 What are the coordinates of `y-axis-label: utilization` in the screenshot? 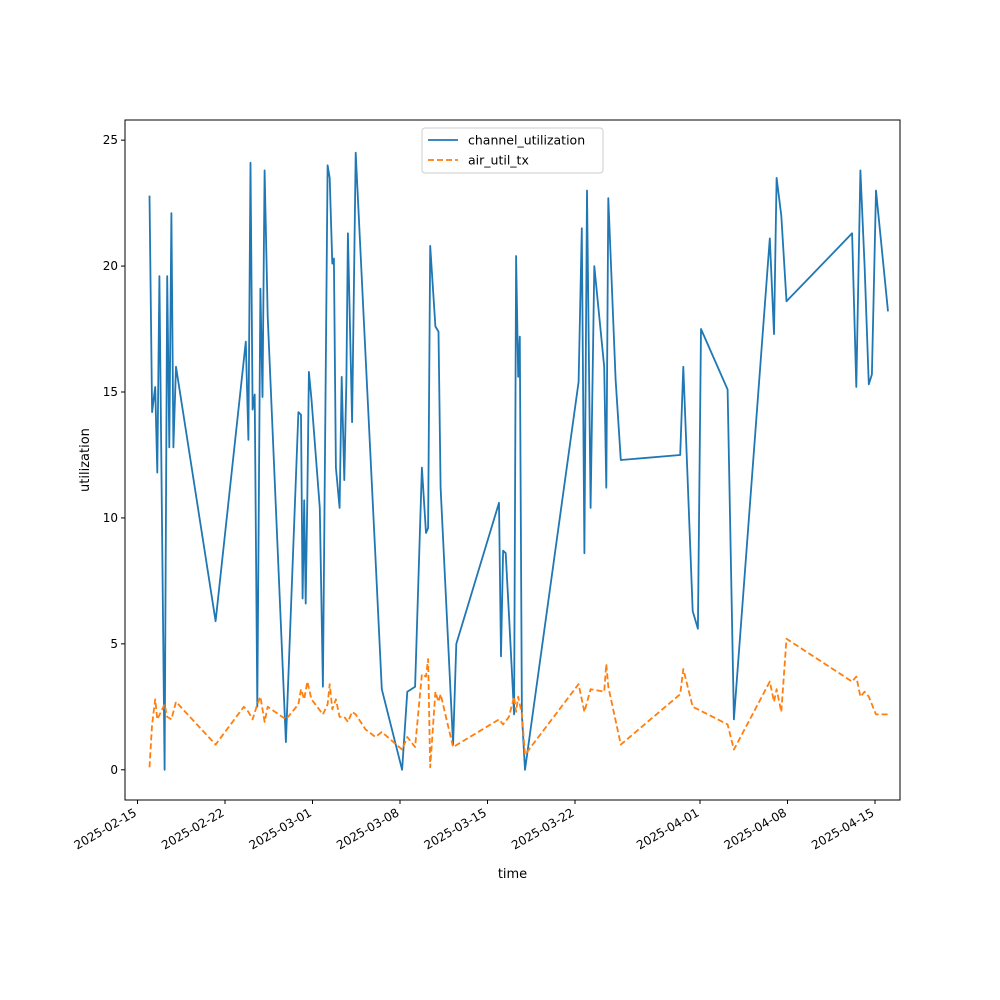 It's located at (85, 460).